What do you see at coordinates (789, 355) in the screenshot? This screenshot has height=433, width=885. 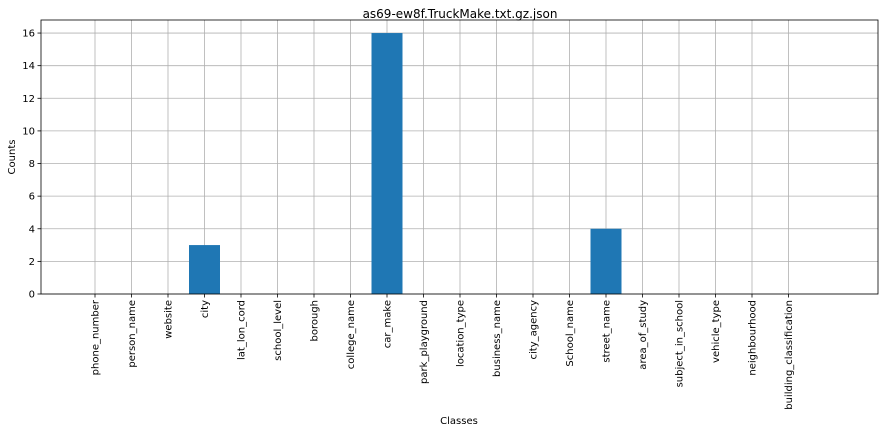 I see `x-tick-label: building_classification` at bounding box center [789, 355].